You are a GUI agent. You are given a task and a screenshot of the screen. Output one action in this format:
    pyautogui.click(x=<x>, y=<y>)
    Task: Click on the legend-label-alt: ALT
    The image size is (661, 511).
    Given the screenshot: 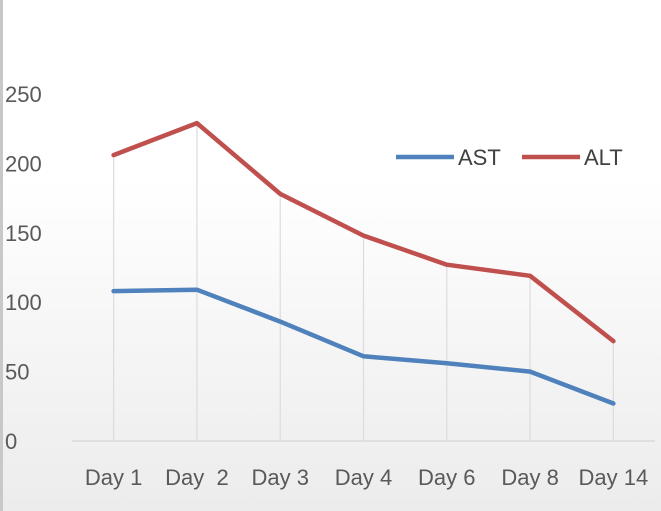 What is the action you would take?
    pyautogui.click(x=603, y=157)
    